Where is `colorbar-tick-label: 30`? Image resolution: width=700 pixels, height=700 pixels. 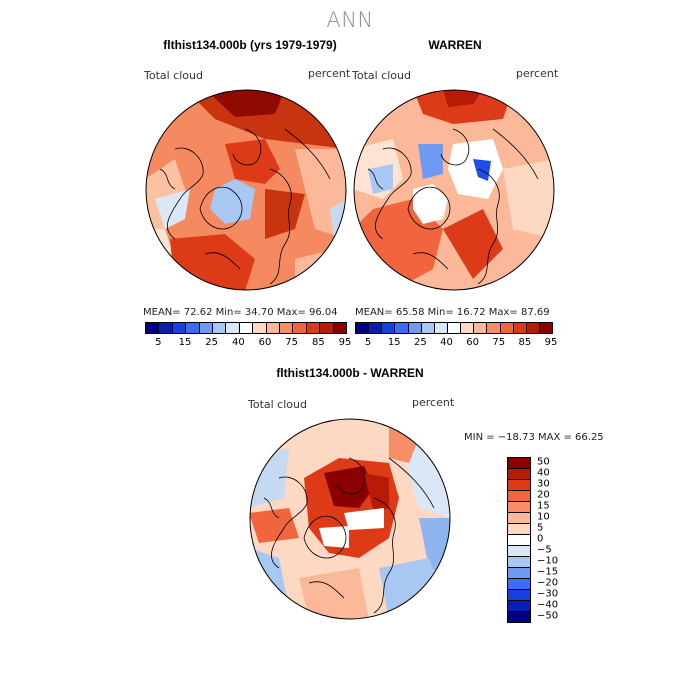
colorbar-tick-label: 30 is located at coordinates (543, 484).